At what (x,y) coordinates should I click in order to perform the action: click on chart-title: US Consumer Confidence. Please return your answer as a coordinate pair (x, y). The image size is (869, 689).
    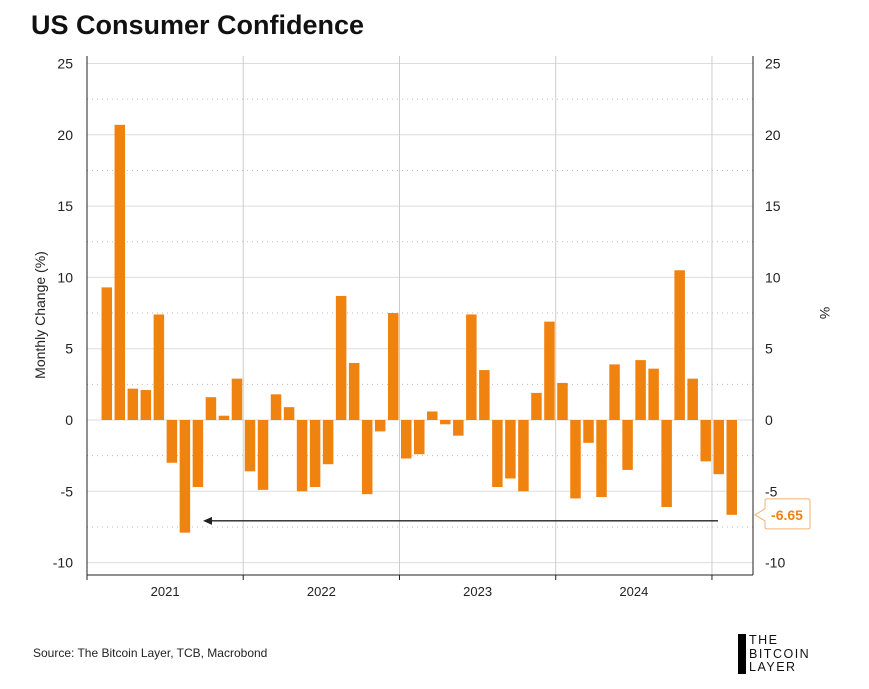
    Looking at the image, I should click on (198, 25).